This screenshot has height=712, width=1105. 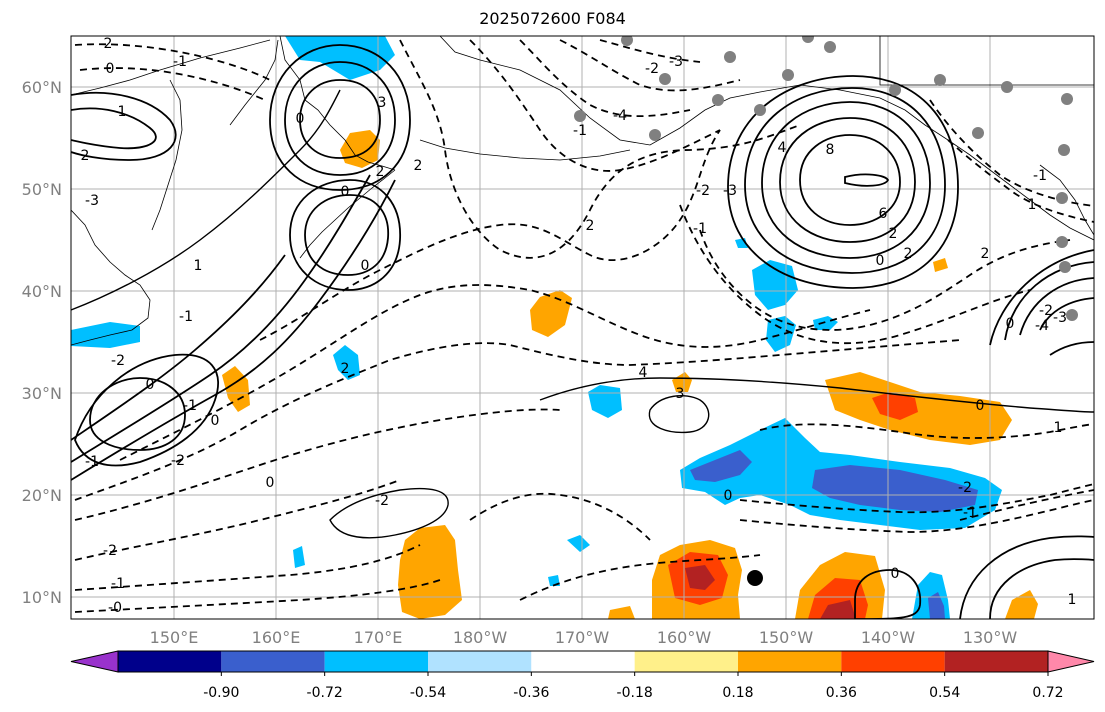 What do you see at coordinates (525, 150) in the screenshot?
I see `coast-aleutians` at bounding box center [525, 150].